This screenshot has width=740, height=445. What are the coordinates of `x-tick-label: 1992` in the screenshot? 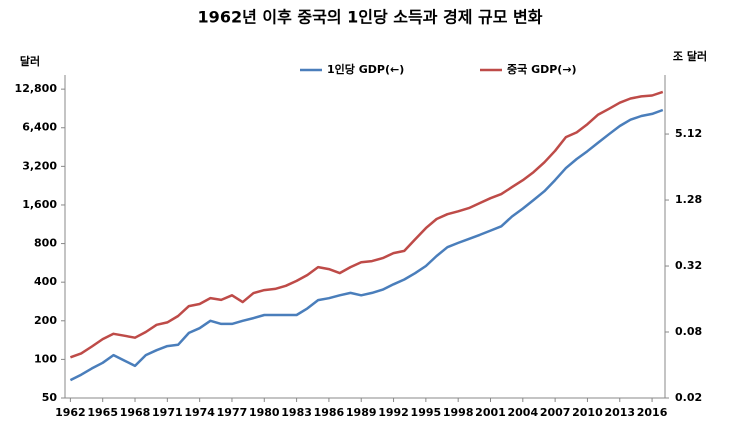 It's located at (393, 412).